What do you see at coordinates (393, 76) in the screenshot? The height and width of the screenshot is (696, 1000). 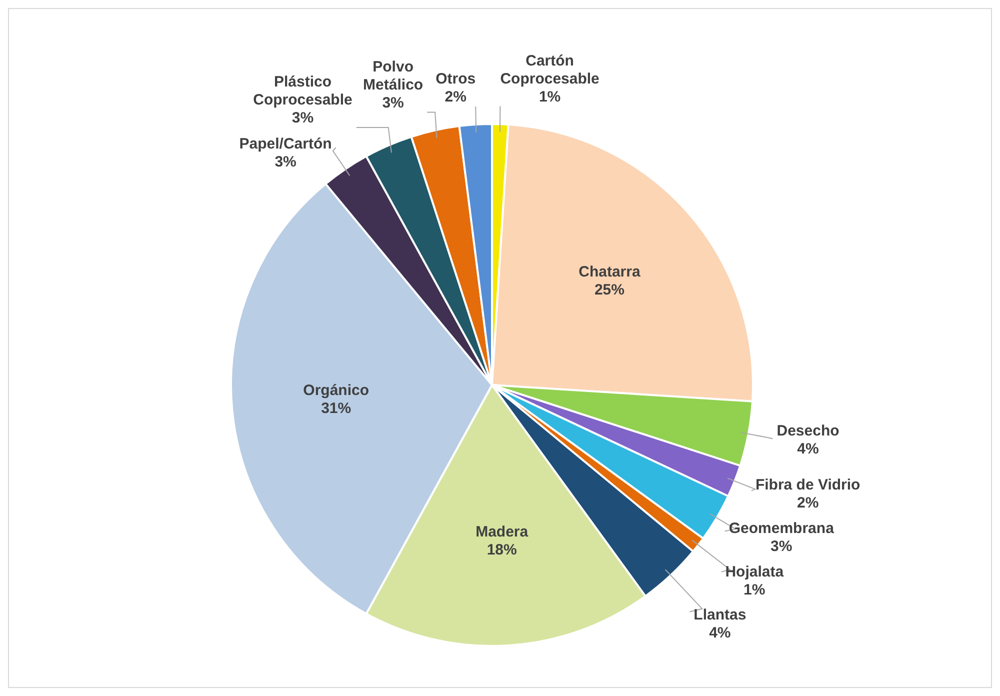 I see `slice-label: Polvo Metálico` at bounding box center [393, 76].